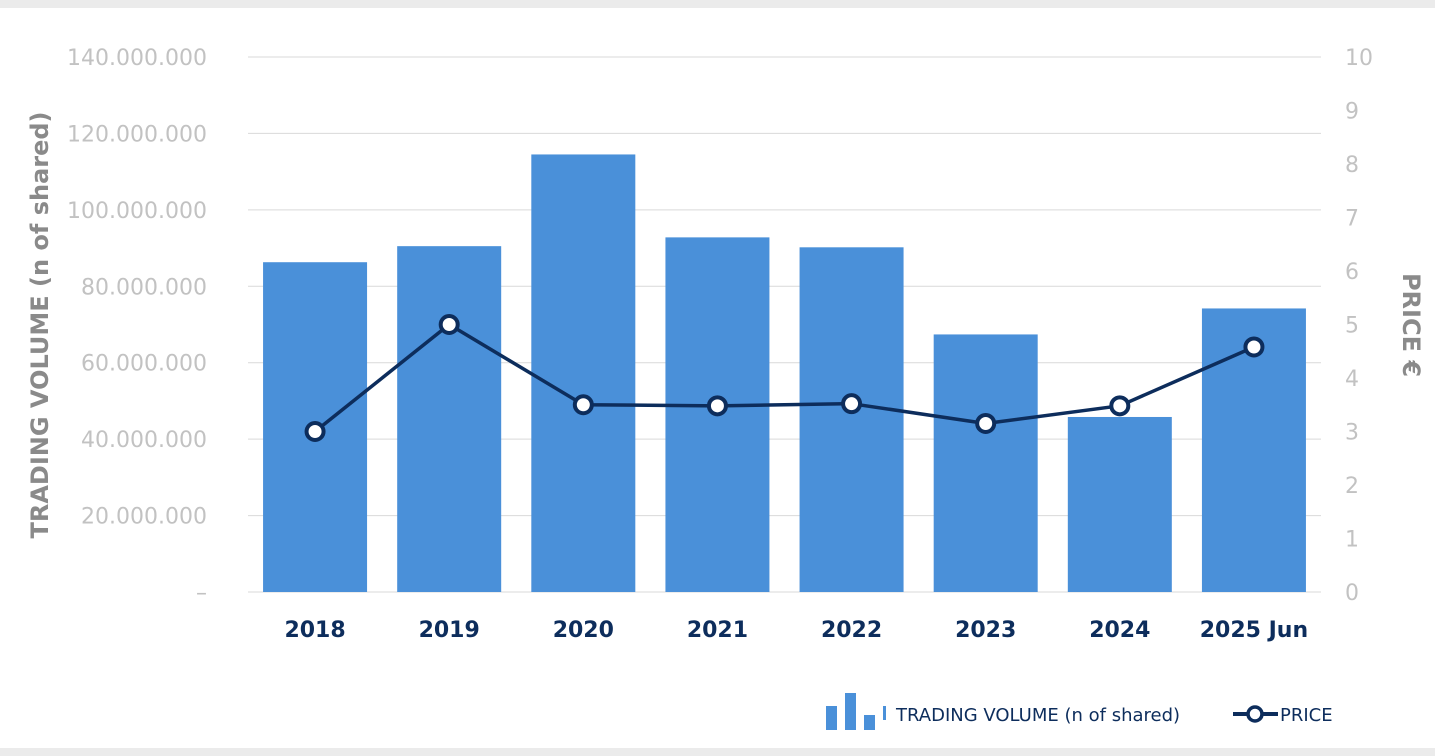 This screenshot has width=1435, height=756. I want to click on category-labels: 2018 2019 2020 2021 2022 2023 2024 2025 Jun, so click(796, 630).